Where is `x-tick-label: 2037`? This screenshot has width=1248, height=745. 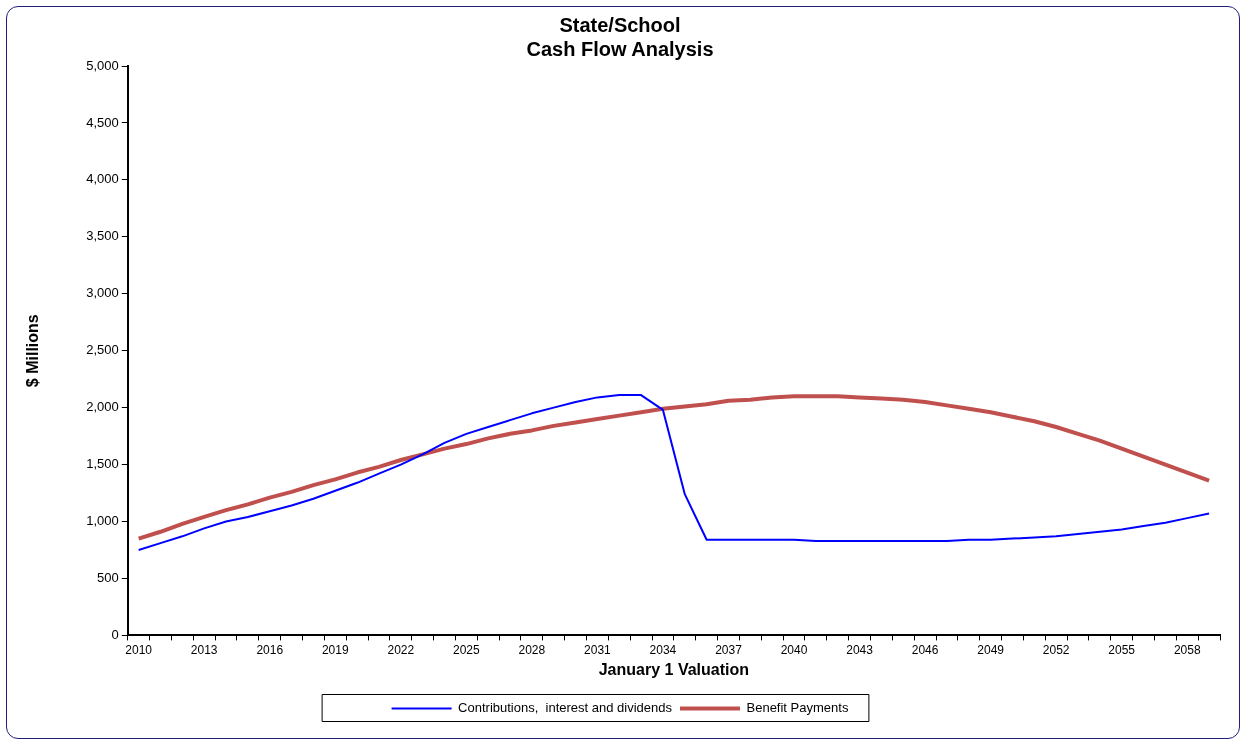
x-tick-label: 2037 is located at coordinates (729, 649).